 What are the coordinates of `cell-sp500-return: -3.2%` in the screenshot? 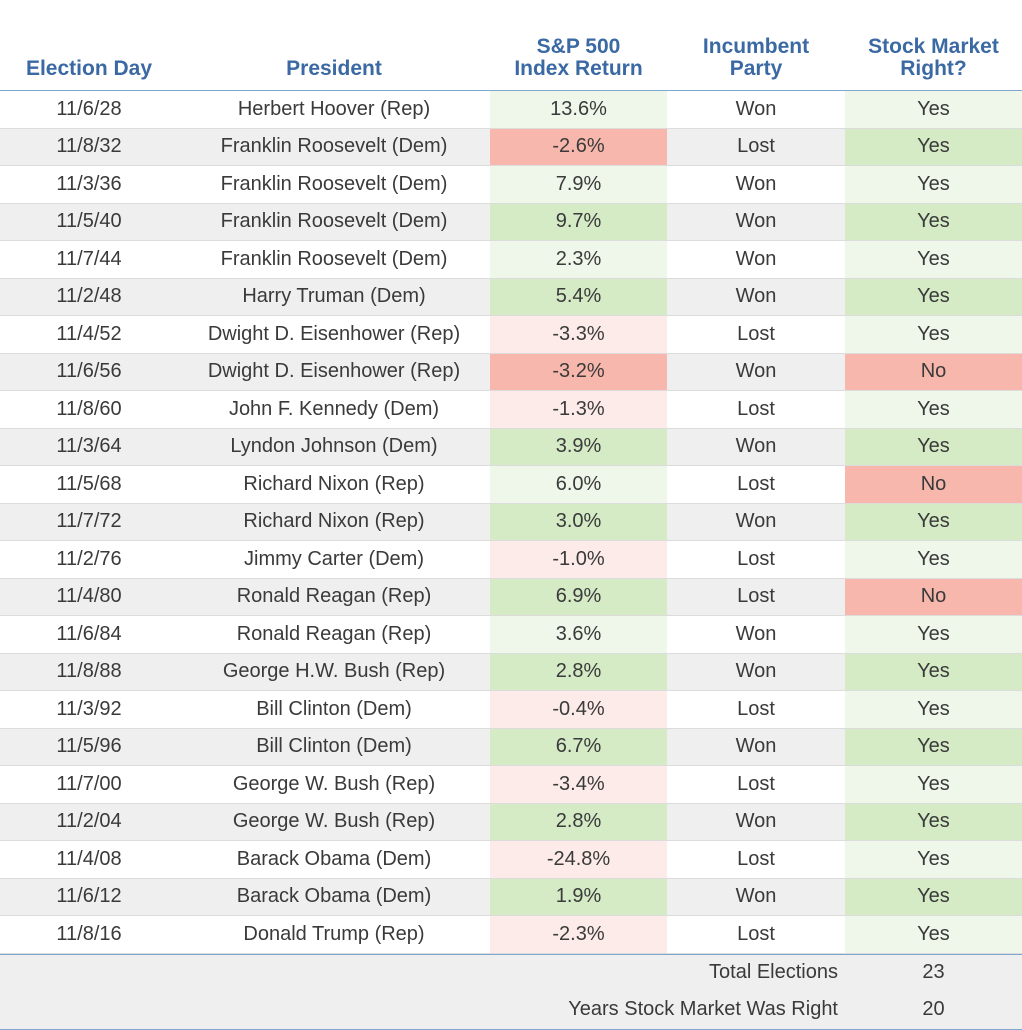 It's located at (578, 371).